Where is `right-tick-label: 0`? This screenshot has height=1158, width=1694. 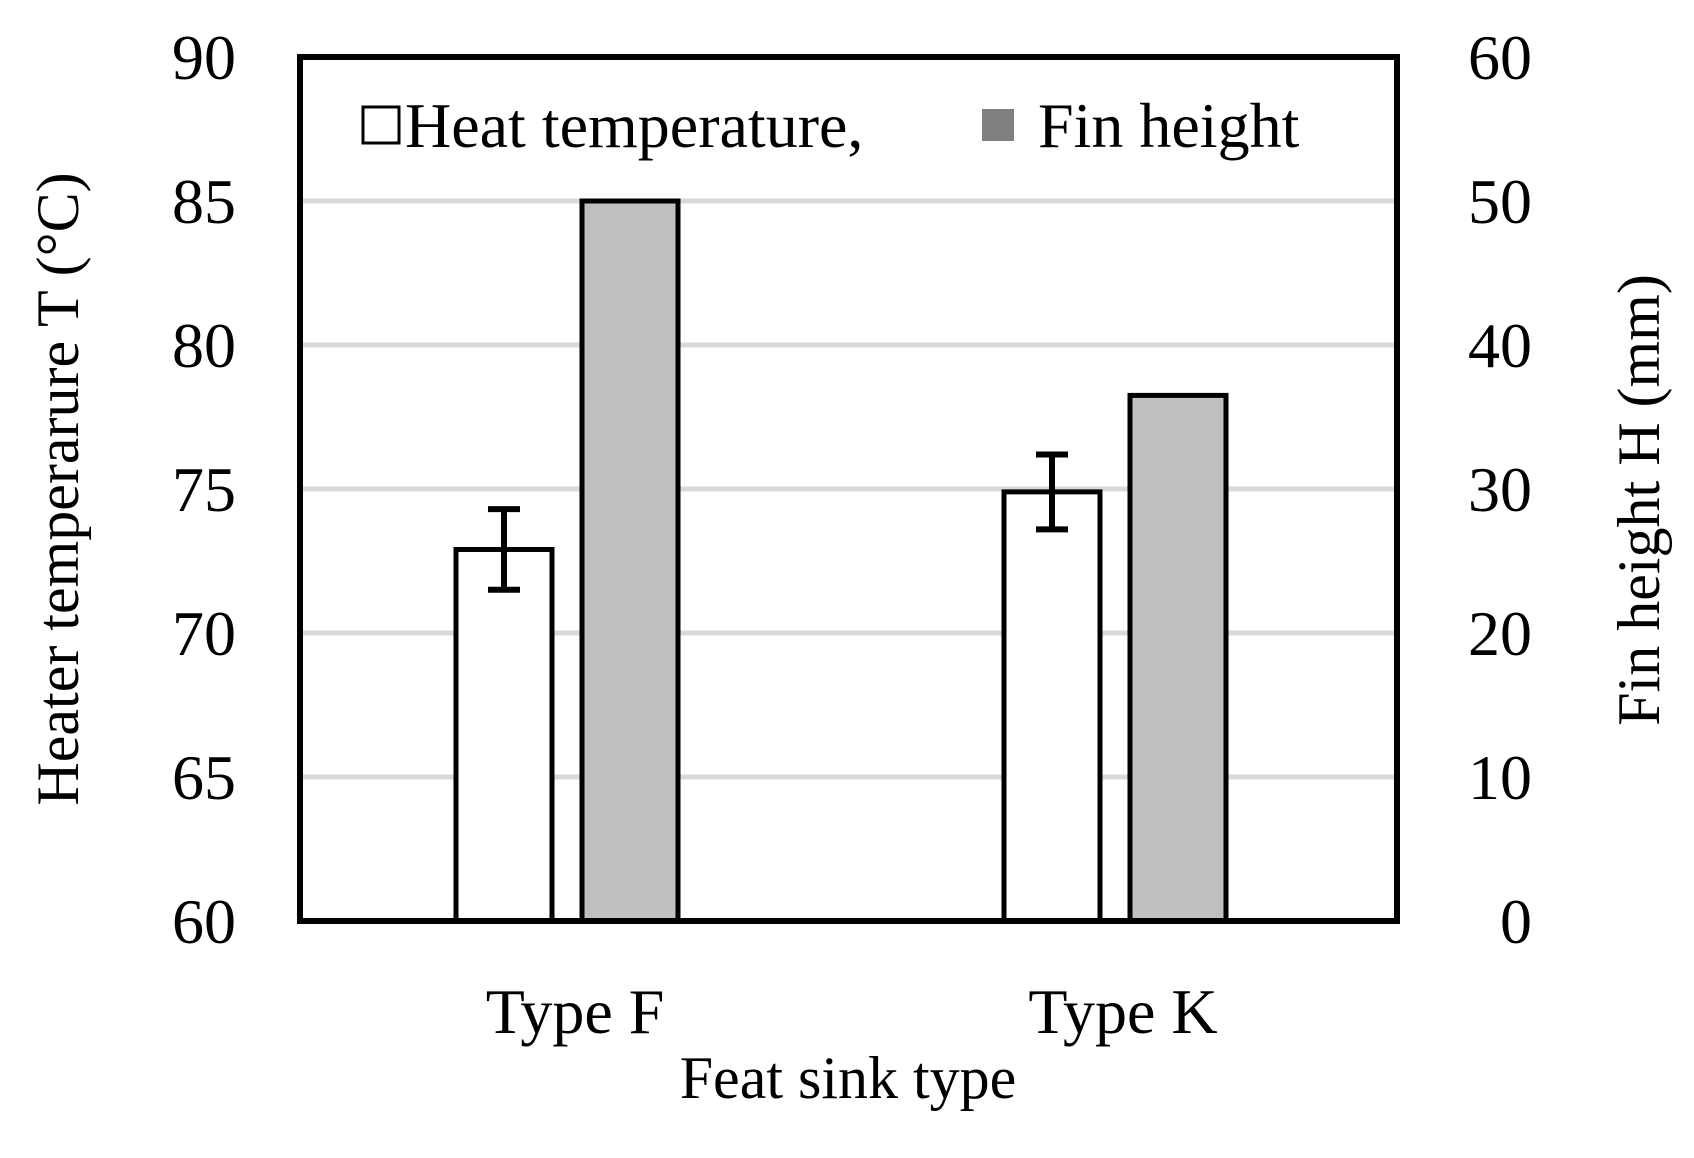 right-tick-label: 0 is located at coordinates (1516, 921).